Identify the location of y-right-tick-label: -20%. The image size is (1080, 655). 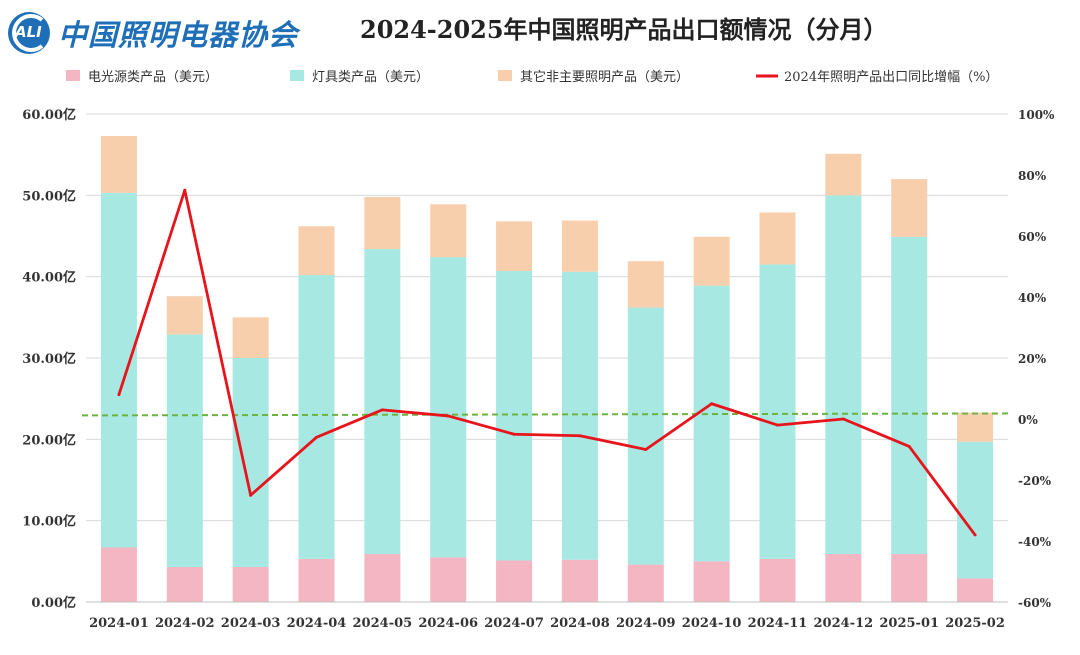
(1035, 481).